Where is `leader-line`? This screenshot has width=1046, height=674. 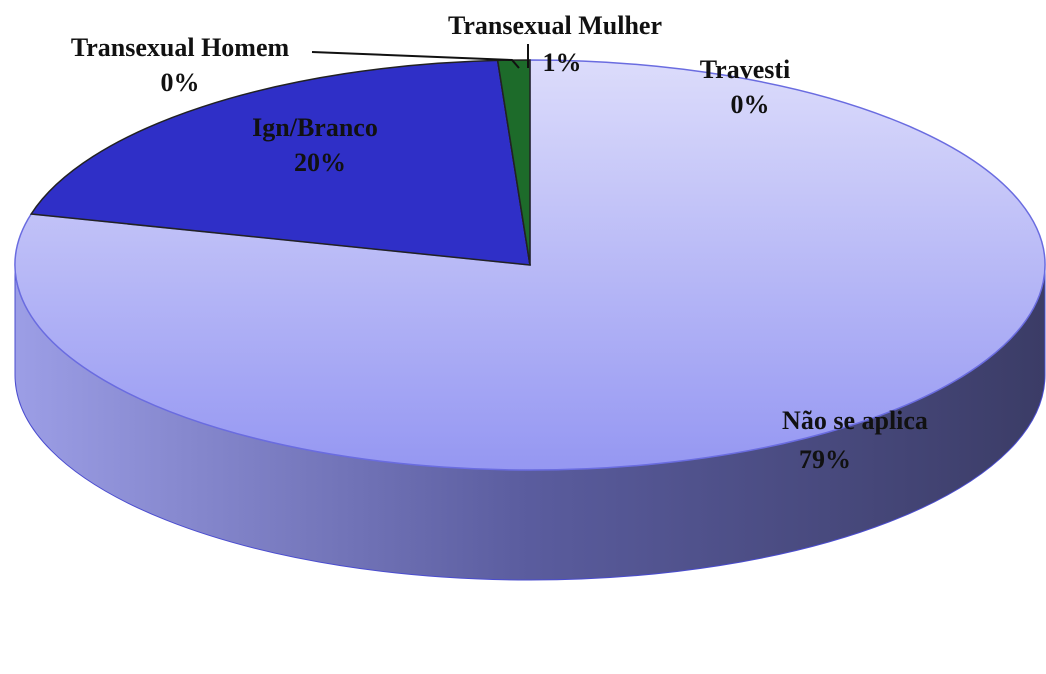
leader-line is located at coordinates (415, 60).